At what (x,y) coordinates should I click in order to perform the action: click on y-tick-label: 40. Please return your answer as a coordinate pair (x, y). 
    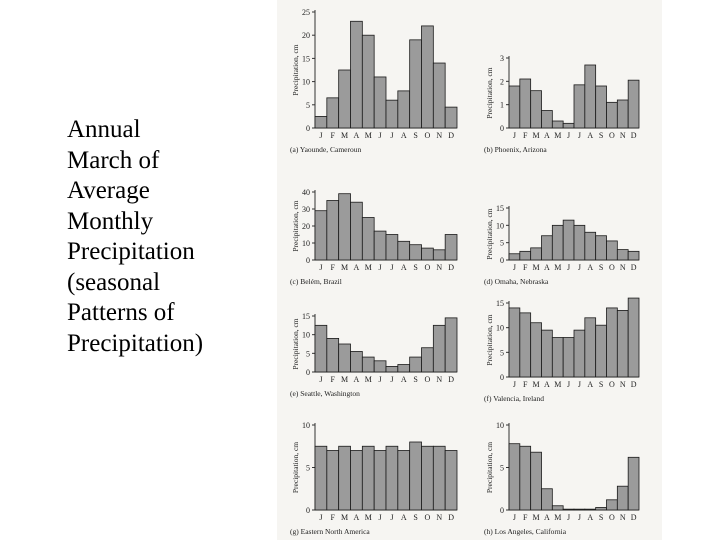
    Looking at the image, I should click on (306, 192).